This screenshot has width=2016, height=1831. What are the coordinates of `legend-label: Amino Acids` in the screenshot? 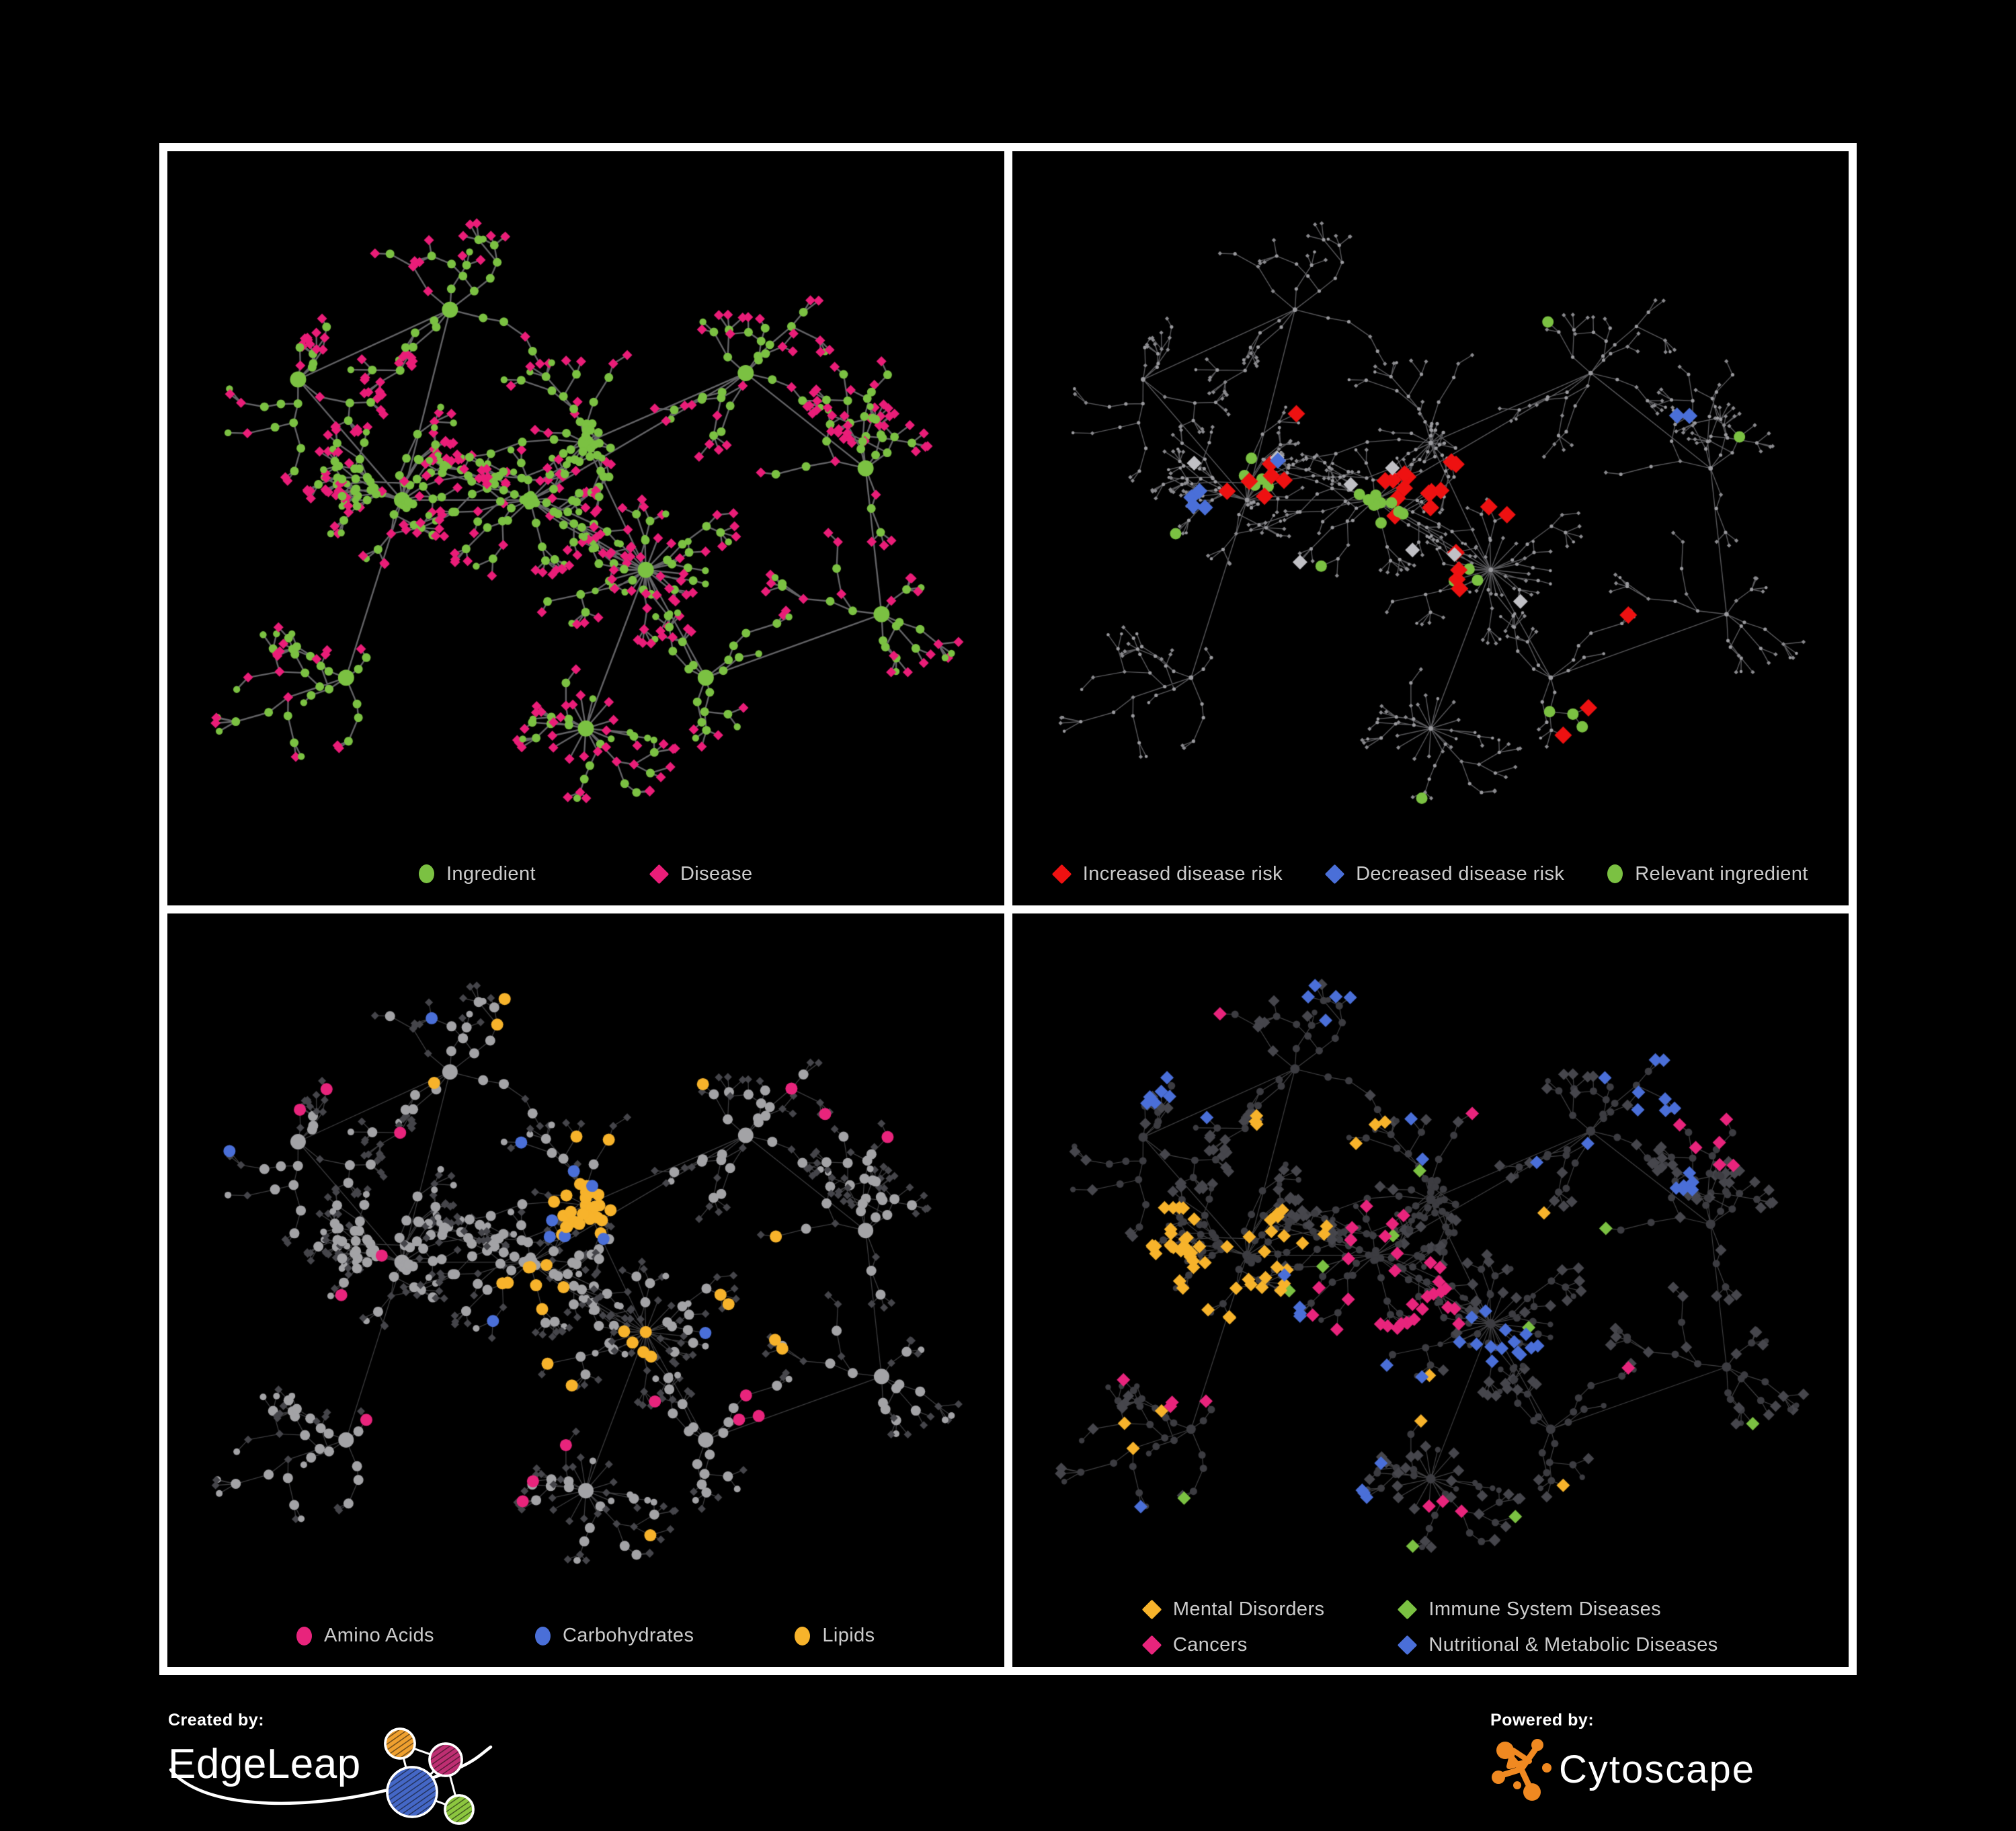 It's located at (378, 1635).